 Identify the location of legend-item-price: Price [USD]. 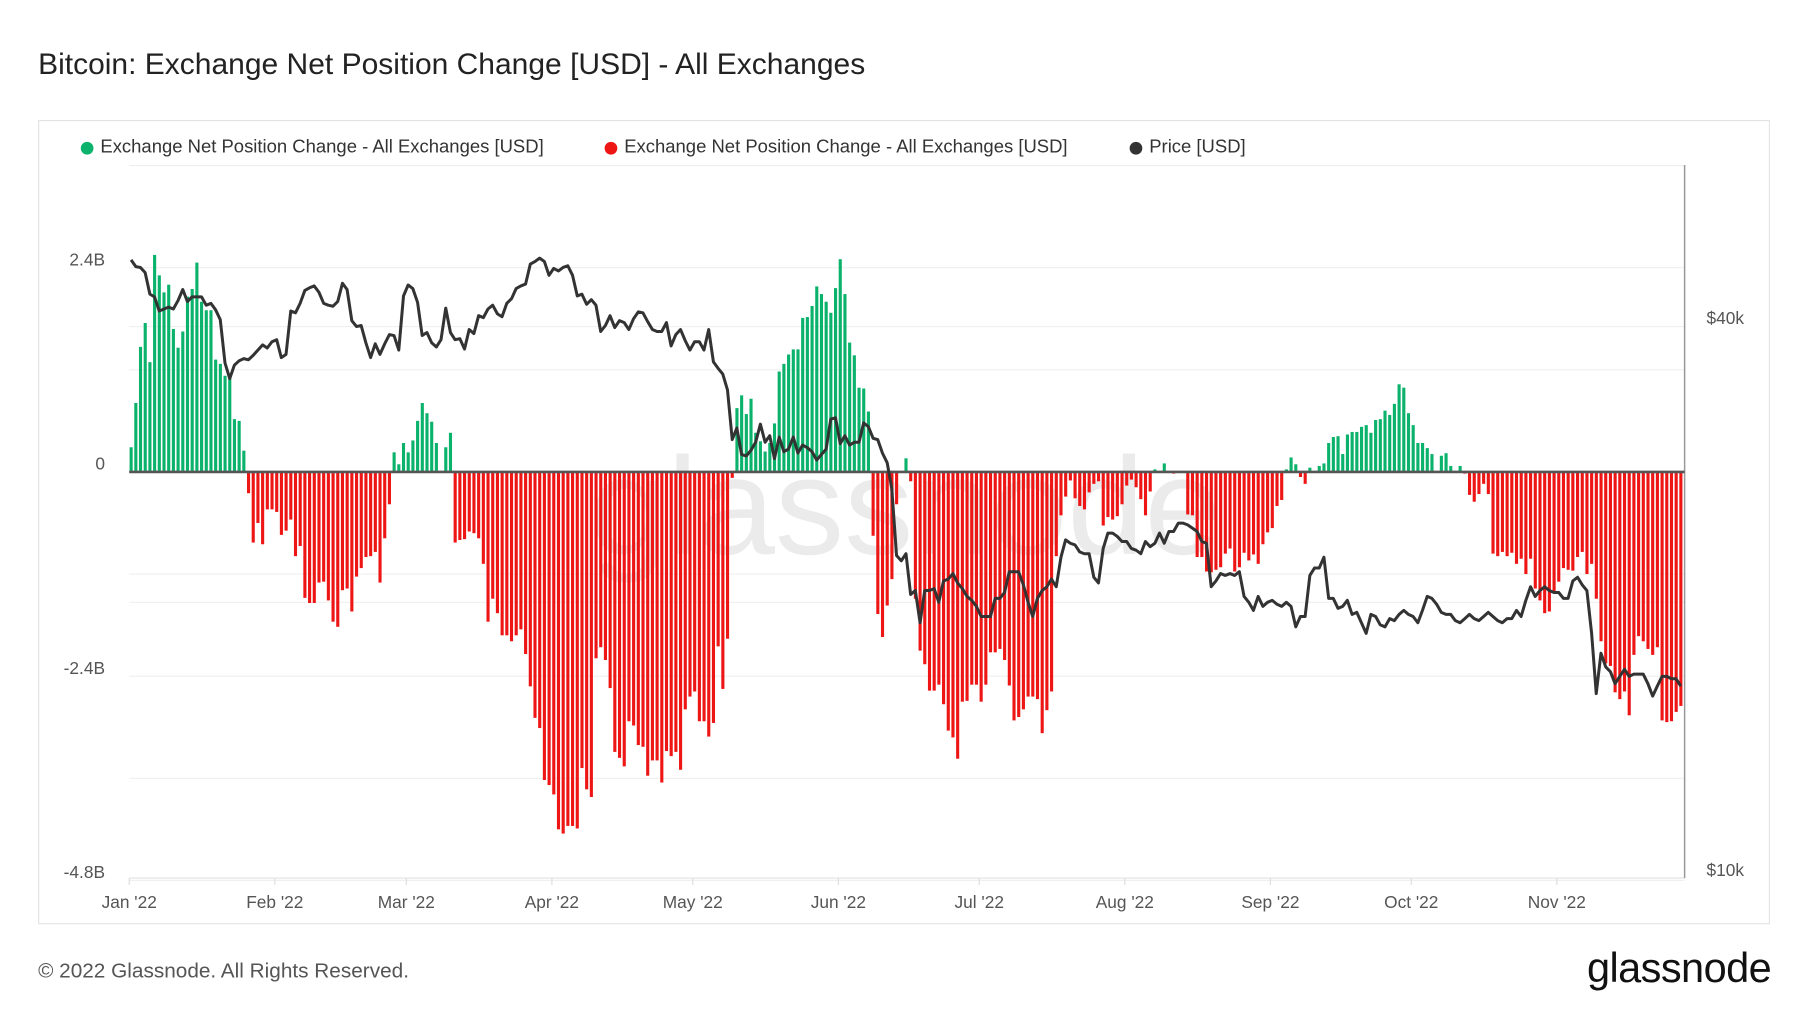
(1187, 147).